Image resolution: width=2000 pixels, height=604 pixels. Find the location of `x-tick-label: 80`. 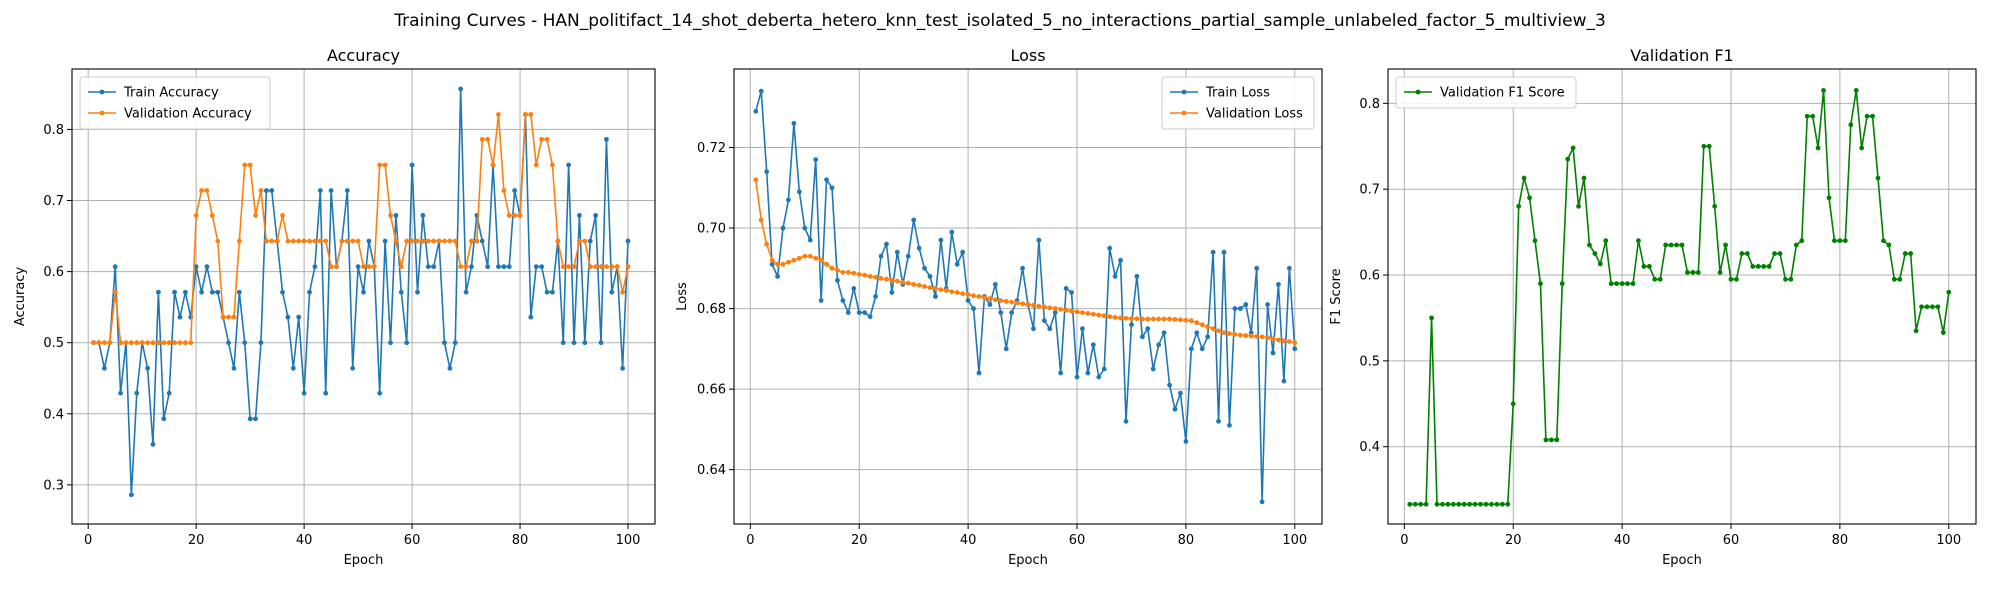

x-tick-label: 80 is located at coordinates (1840, 540).